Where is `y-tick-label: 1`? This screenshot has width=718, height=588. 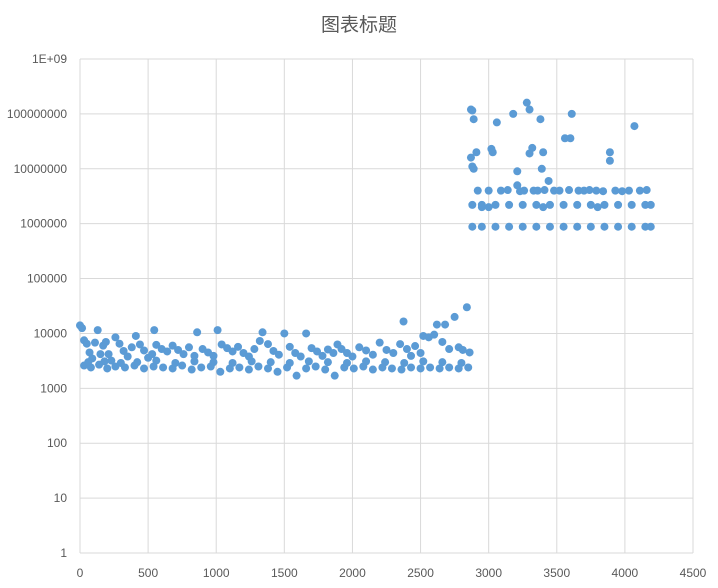
y-tick-label: 1 is located at coordinates (63, 553).